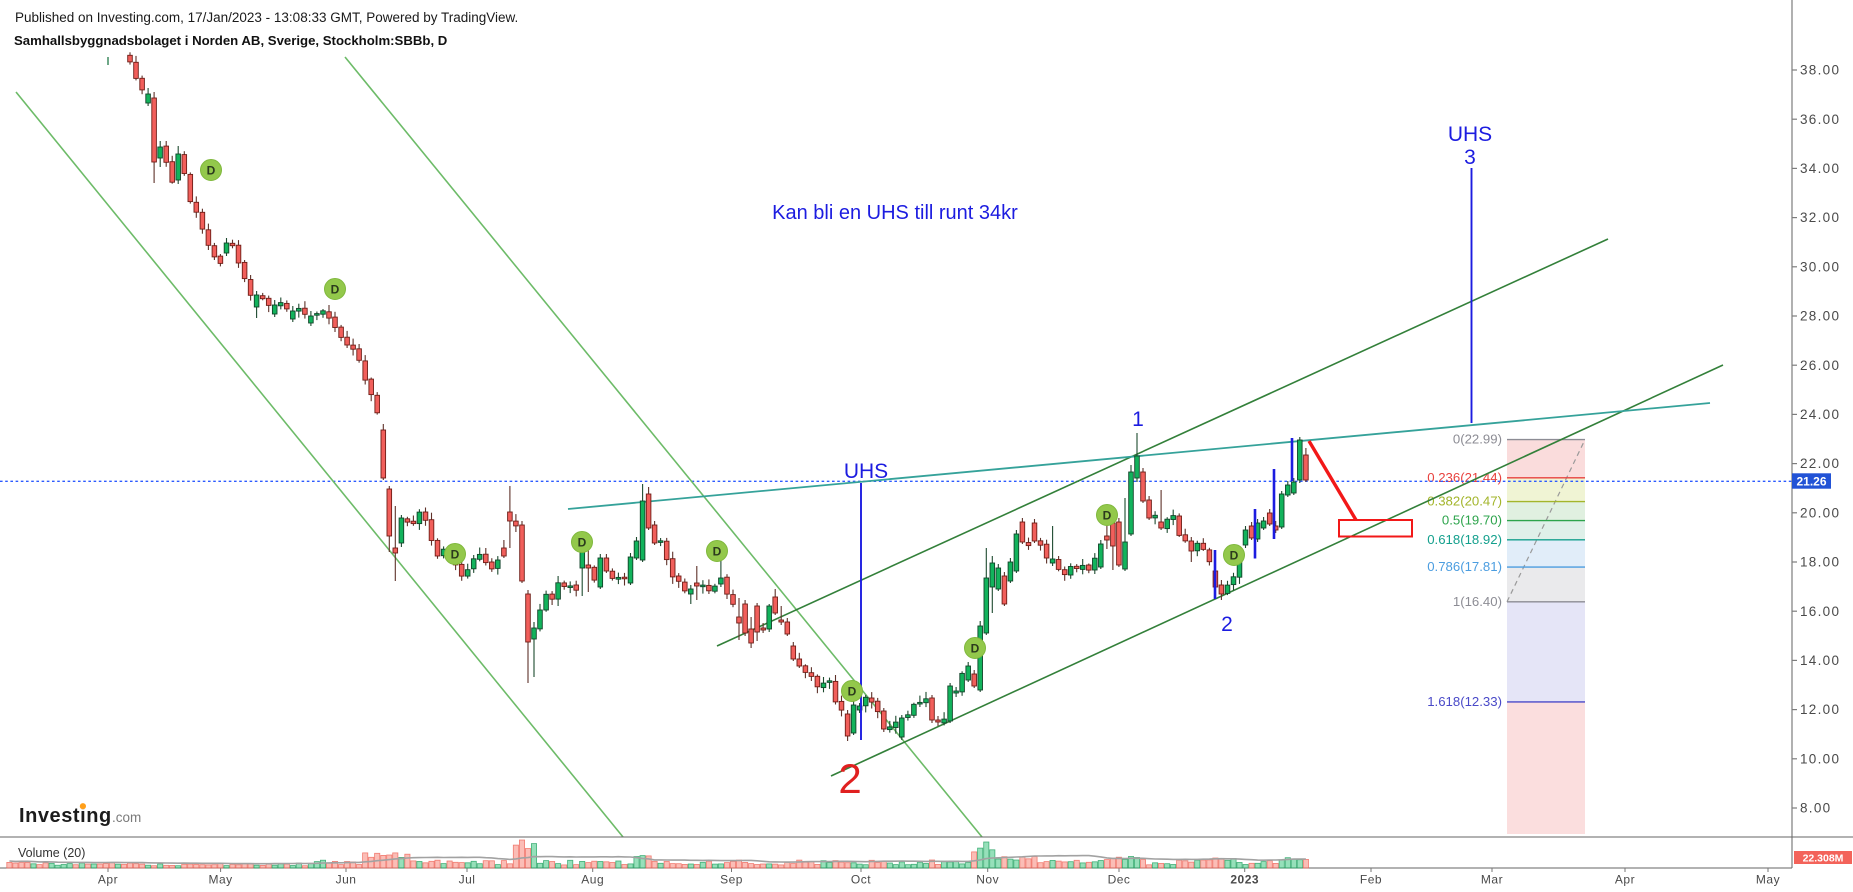 Image resolution: width=1853 pixels, height=892 pixels. What do you see at coordinates (1119, 880) in the screenshot?
I see `svg-text: Dec` at bounding box center [1119, 880].